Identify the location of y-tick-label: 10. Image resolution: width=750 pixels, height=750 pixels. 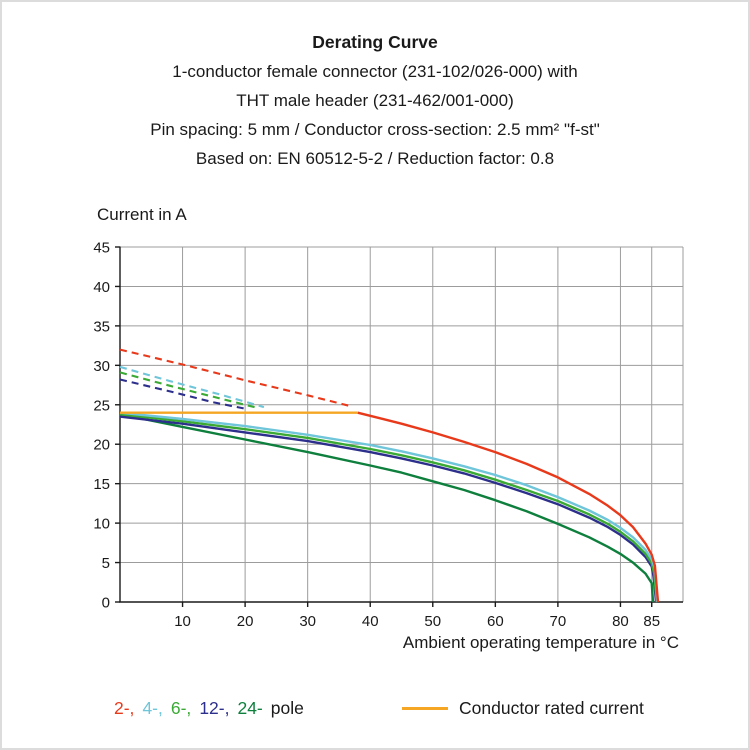
(101, 524).